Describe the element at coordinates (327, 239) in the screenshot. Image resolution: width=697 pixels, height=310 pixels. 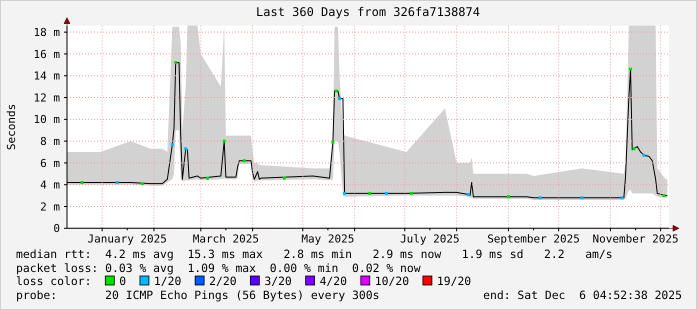
I see `x-tick-label: May 2025` at that location.